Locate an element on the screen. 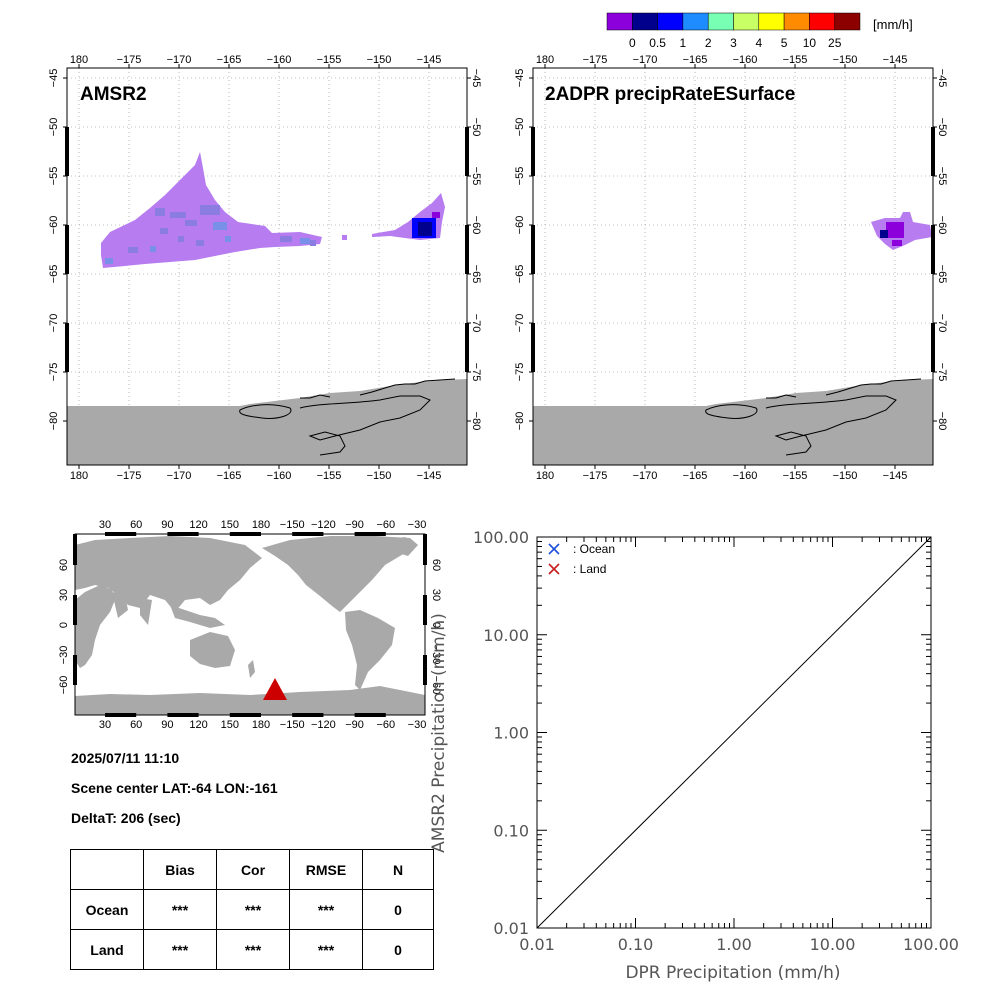 This screenshot has width=1000, height=1000. cor-cell: *** is located at coordinates (253, 909).